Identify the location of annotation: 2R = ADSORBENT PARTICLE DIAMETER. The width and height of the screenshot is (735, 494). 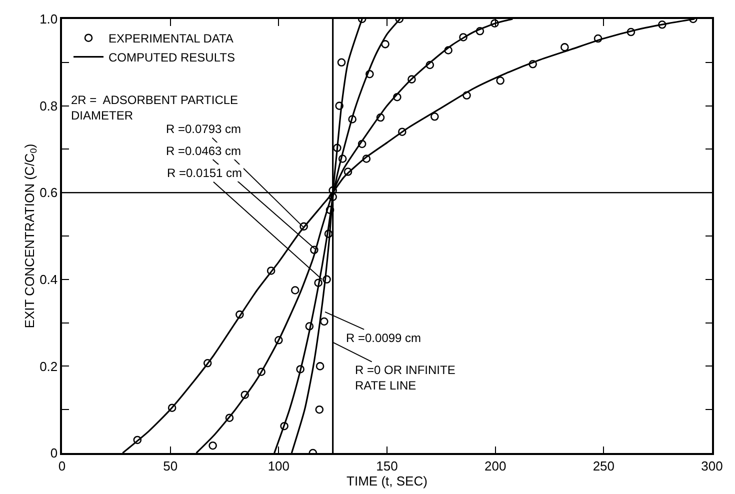
(154, 108).